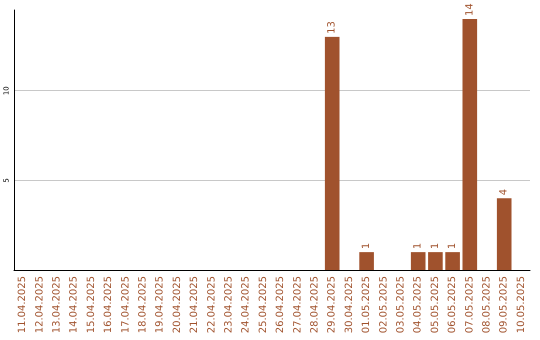 The image size is (540, 340). I want to click on x-tick-label: 06.05.2025, so click(452, 305).